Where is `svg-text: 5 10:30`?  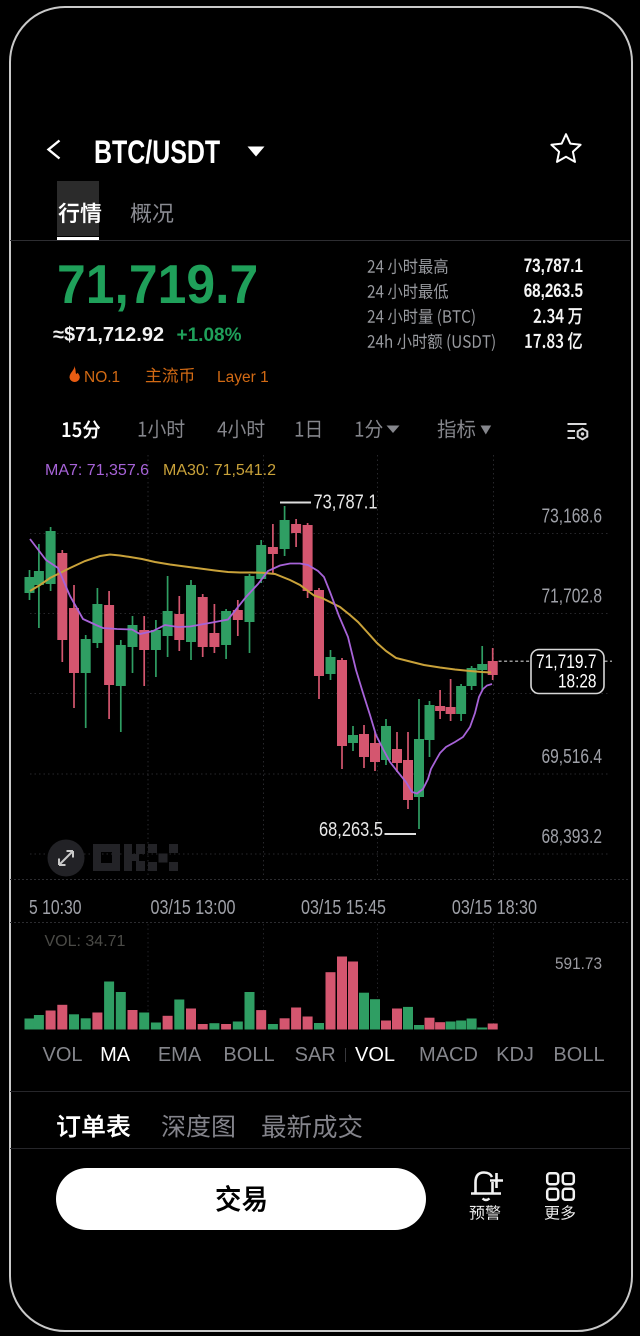
svg-text: 5 10:30 is located at coordinates (55, 908).